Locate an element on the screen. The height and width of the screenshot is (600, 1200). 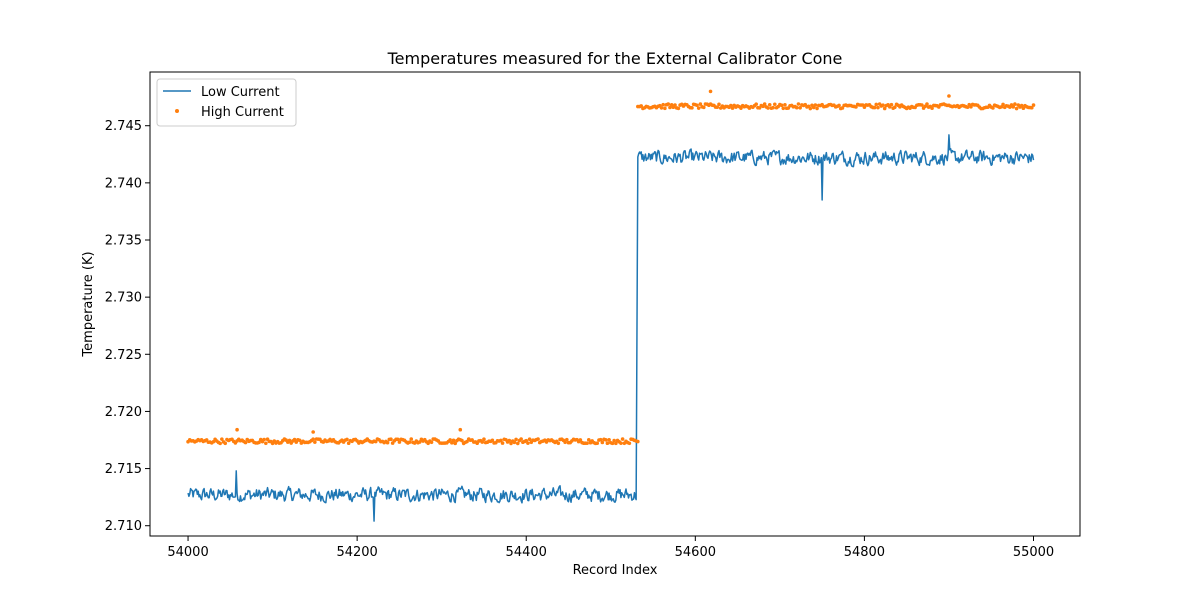
y-tick-label: 2.730 is located at coordinates (123, 298).